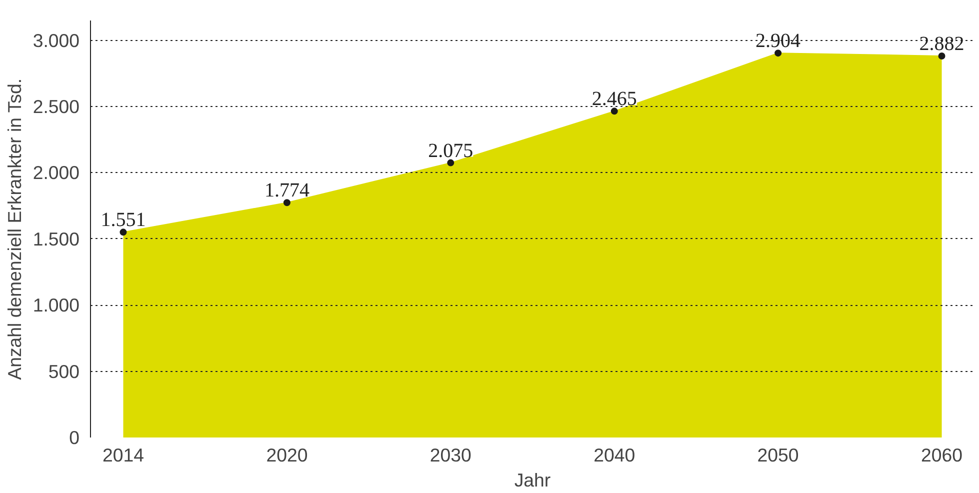  Describe the element at coordinates (941, 43) in the screenshot. I see `text: 2.882` at that location.